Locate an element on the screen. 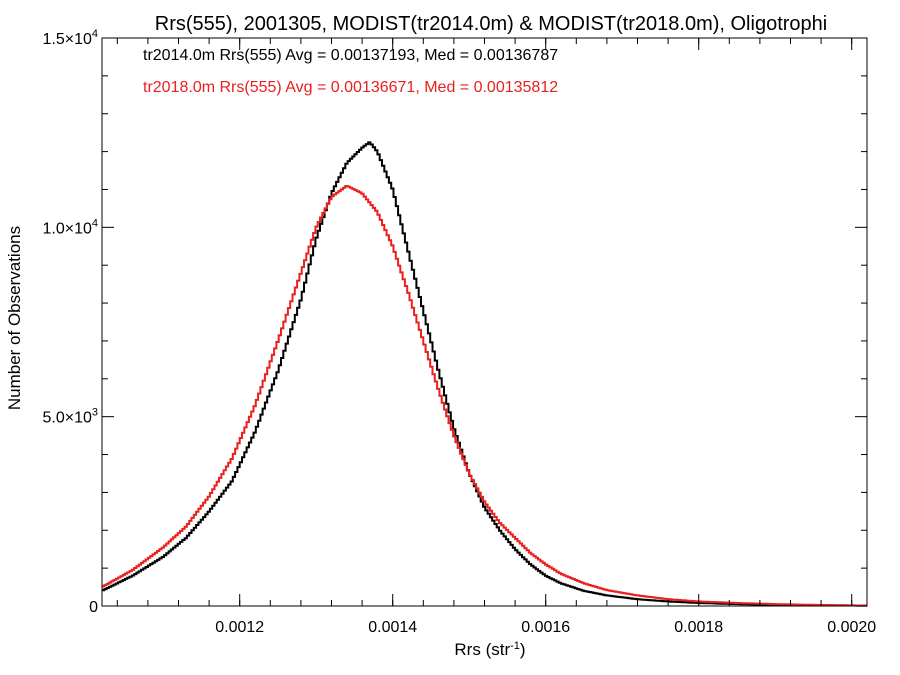 The width and height of the screenshot is (900, 675). y-tick-label: 1.5×10⁴ is located at coordinates (70, 38).